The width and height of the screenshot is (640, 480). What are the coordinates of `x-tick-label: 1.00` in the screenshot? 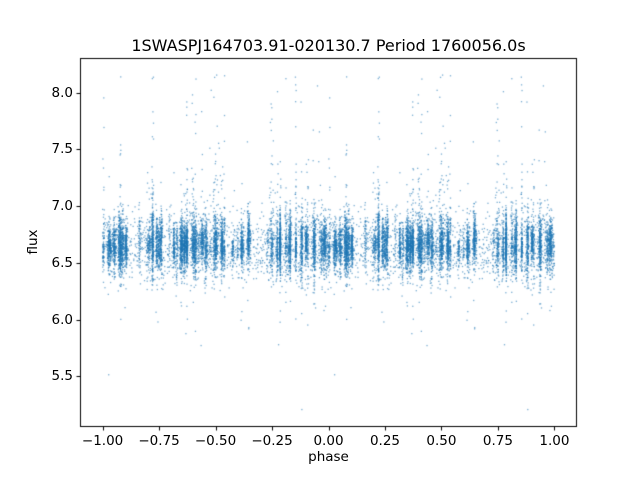 It's located at (554, 441).